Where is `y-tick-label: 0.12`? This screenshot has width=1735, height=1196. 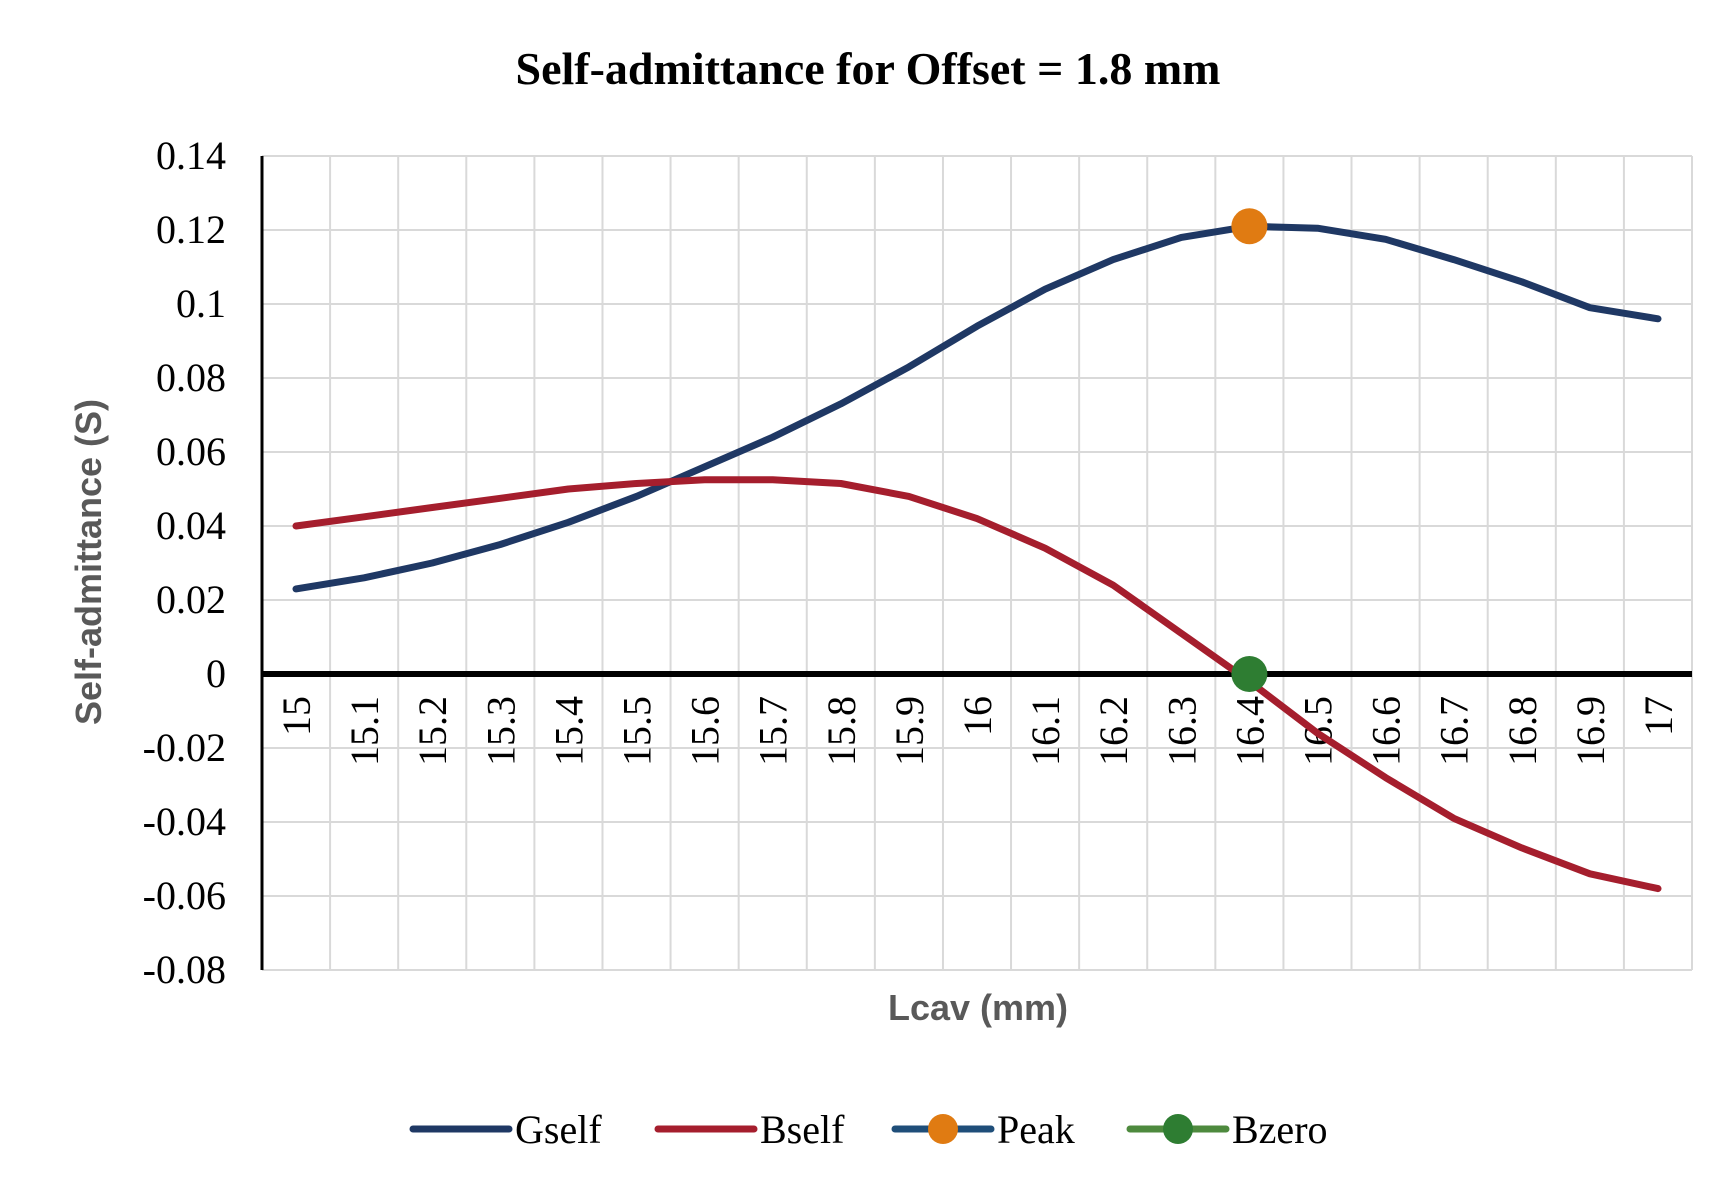
y-tick-label: 0.12 is located at coordinates (191, 229).